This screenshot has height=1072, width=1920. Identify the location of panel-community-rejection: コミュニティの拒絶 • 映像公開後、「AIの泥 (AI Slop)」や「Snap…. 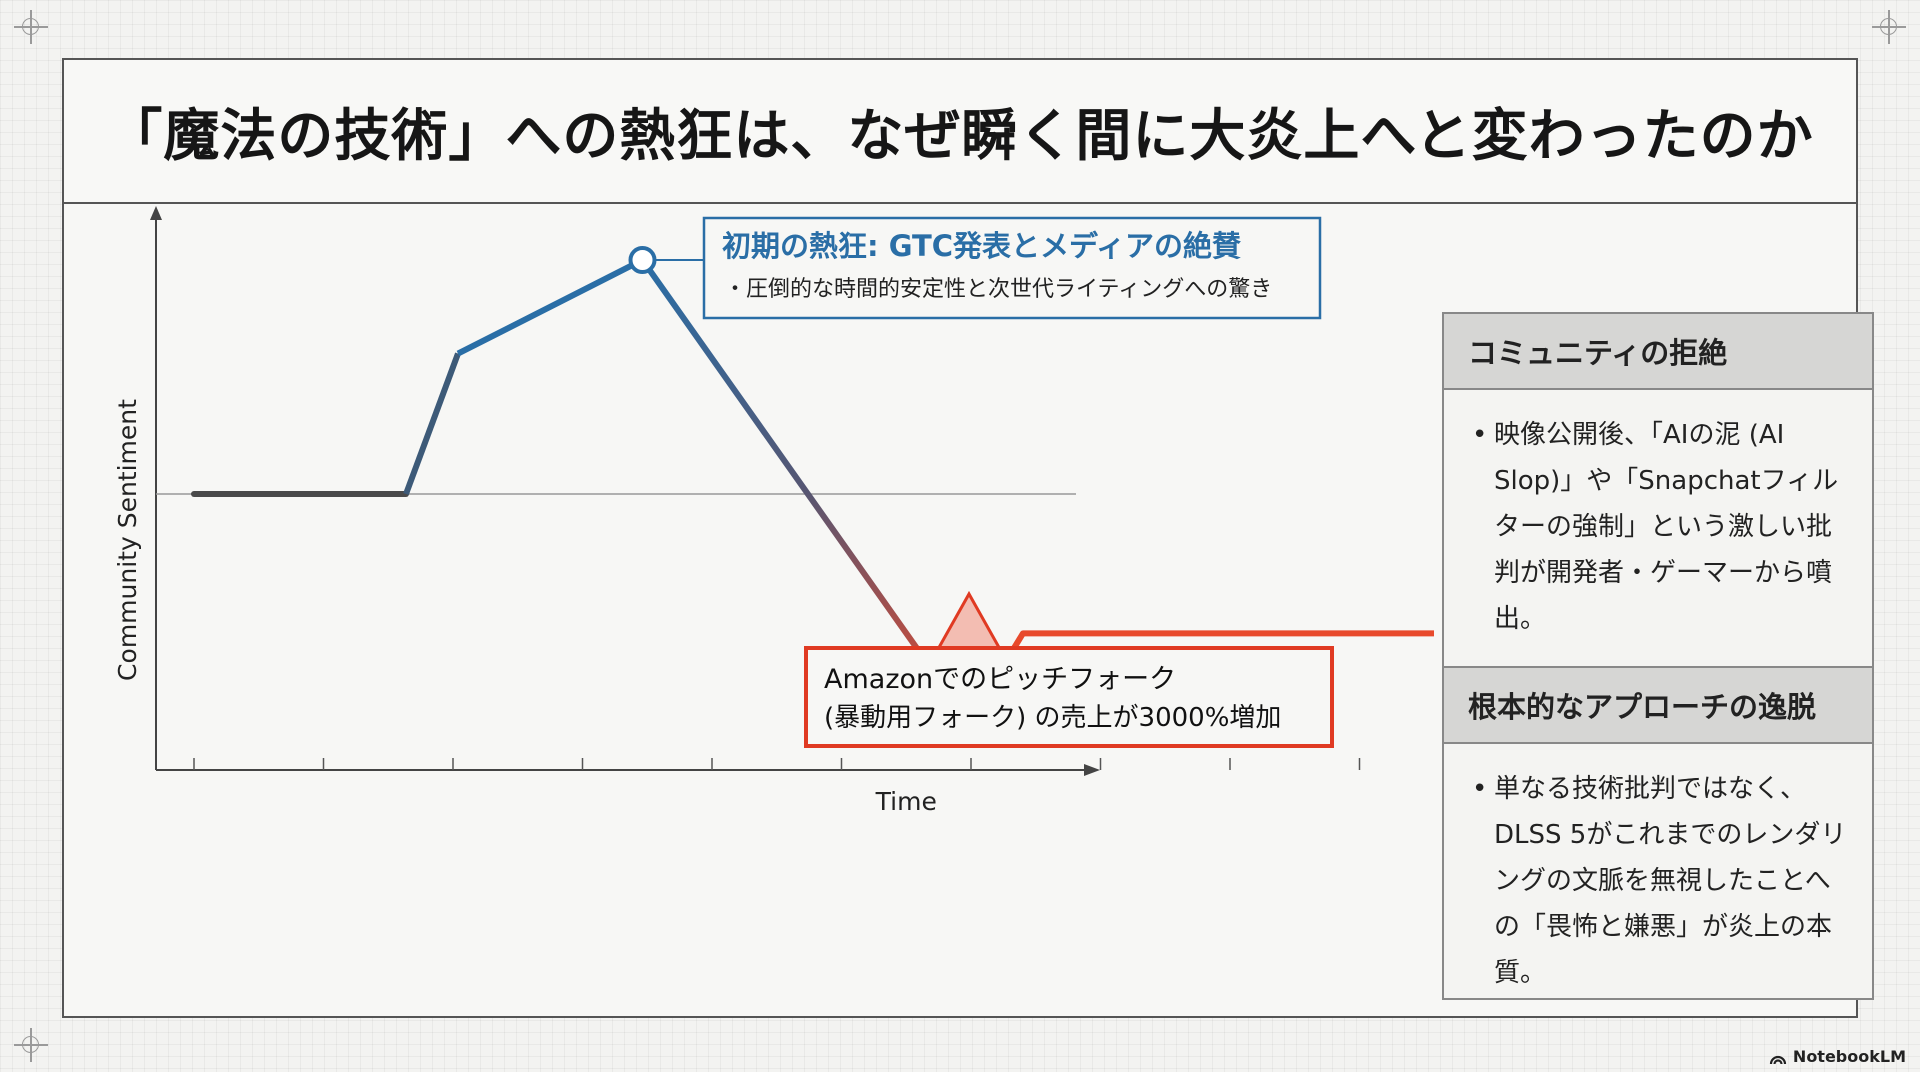
(1658, 490).